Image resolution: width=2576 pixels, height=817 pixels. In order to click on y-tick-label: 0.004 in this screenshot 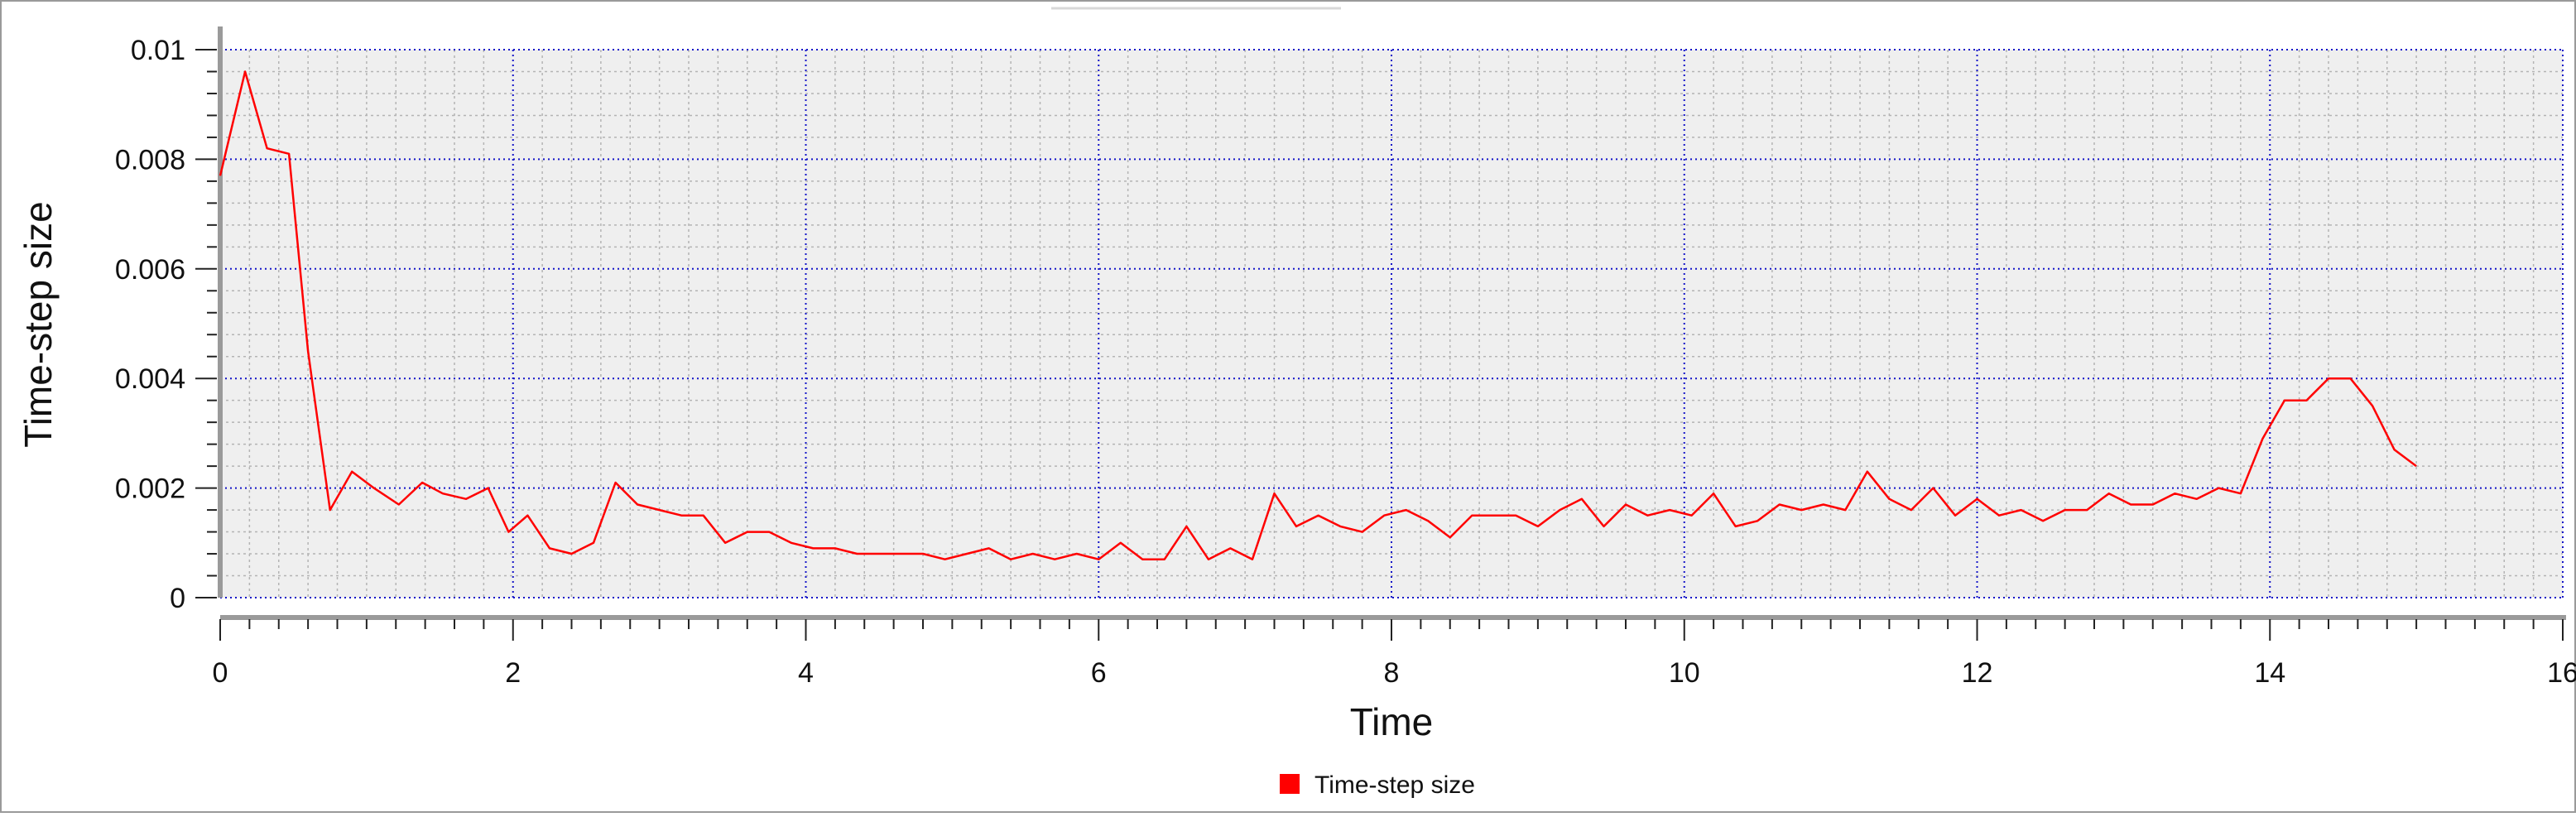, I will do `click(150, 379)`.